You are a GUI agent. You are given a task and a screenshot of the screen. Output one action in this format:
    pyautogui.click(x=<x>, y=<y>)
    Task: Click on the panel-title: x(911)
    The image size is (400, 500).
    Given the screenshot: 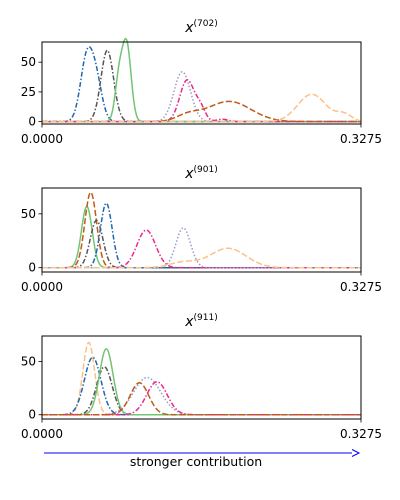 What is the action you would take?
    pyautogui.click(x=201, y=321)
    